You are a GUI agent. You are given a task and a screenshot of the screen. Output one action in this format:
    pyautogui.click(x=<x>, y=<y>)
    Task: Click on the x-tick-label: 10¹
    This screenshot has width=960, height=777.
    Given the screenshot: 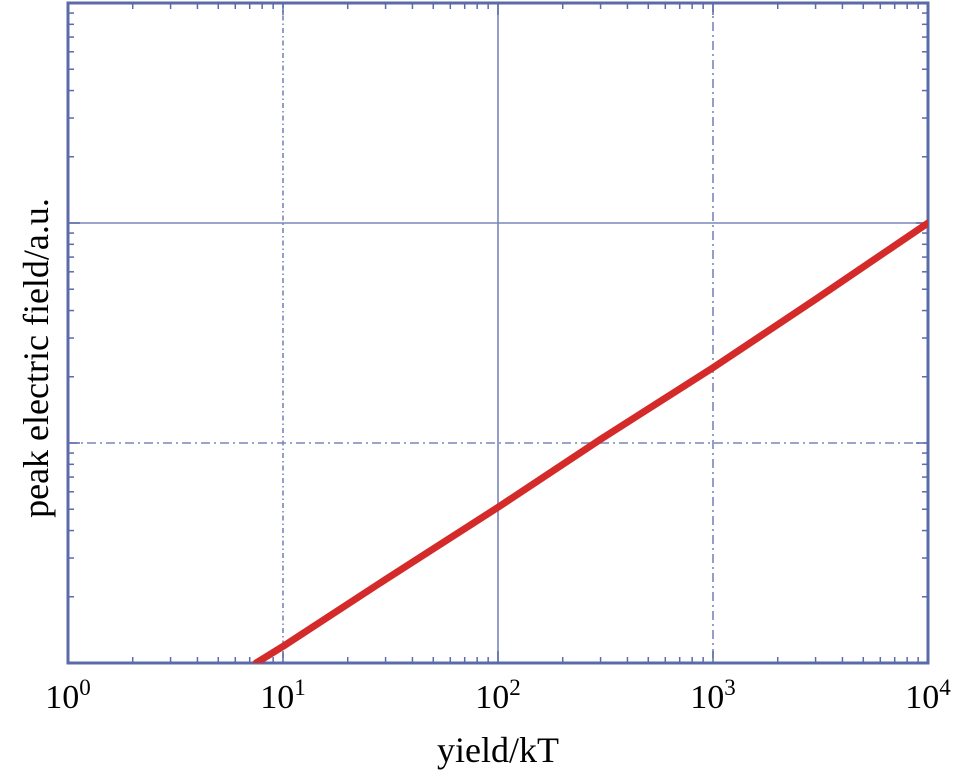 What is the action you would take?
    pyautogui.click(x=283, y=695)
    